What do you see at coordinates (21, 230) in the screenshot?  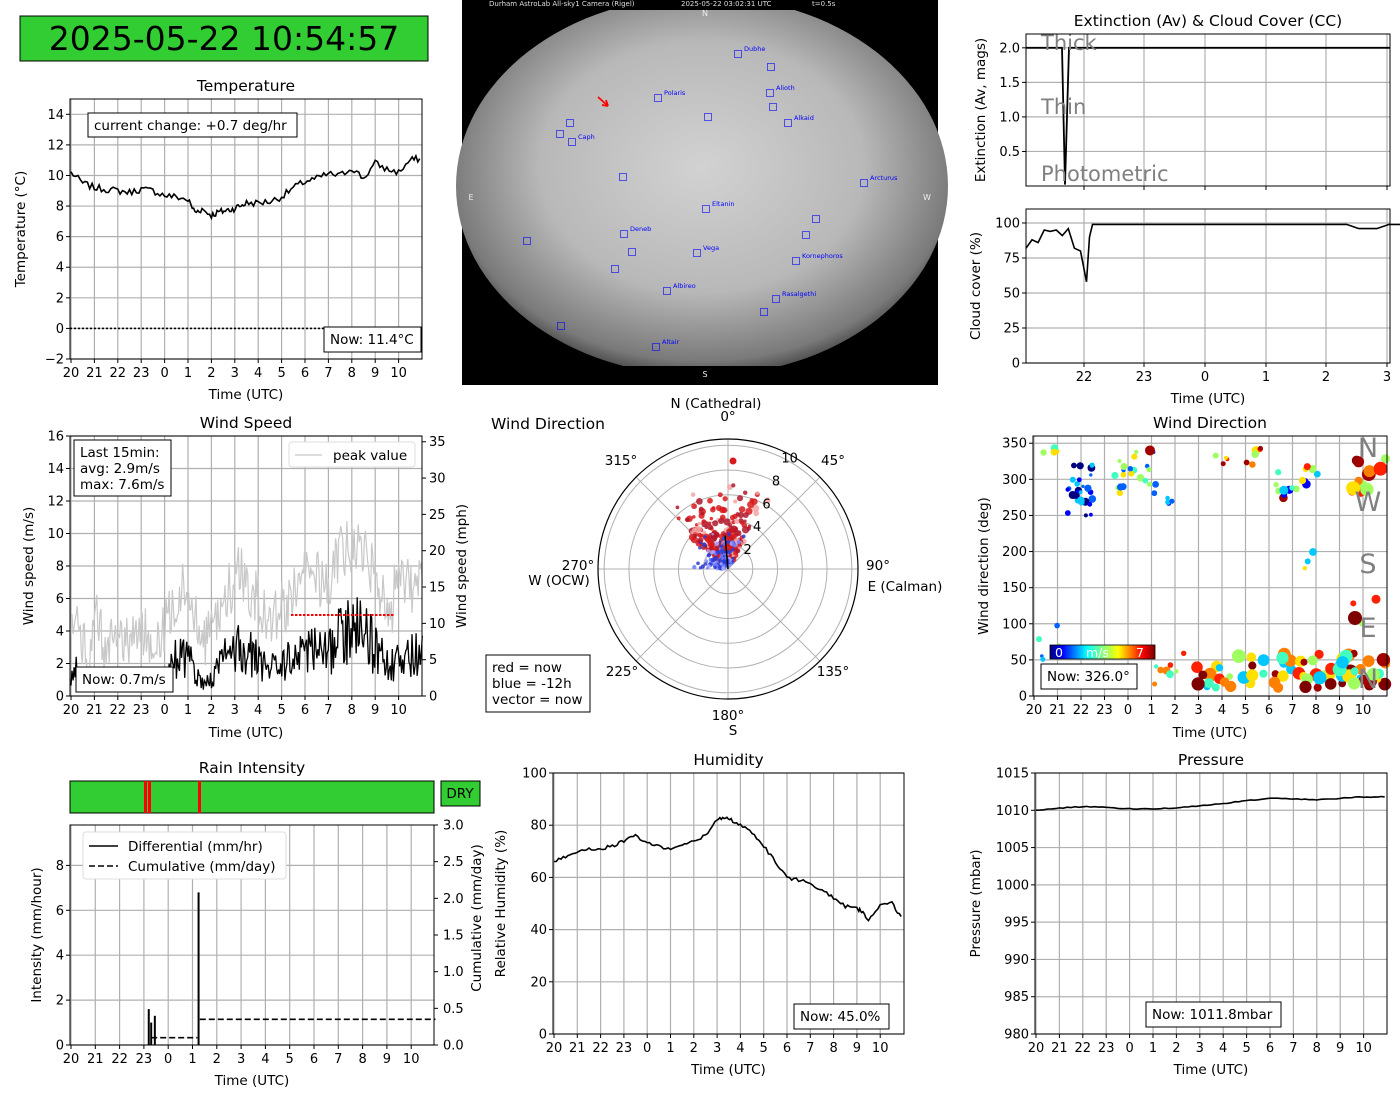 I see `y-axis-label: Temperature (°C)` at bounding box center [21, 230].